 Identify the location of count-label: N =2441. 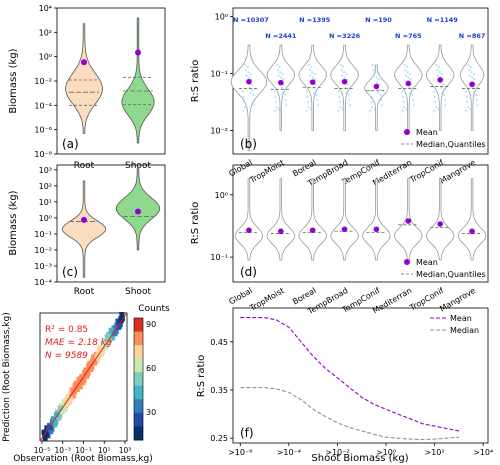
(281, 36).